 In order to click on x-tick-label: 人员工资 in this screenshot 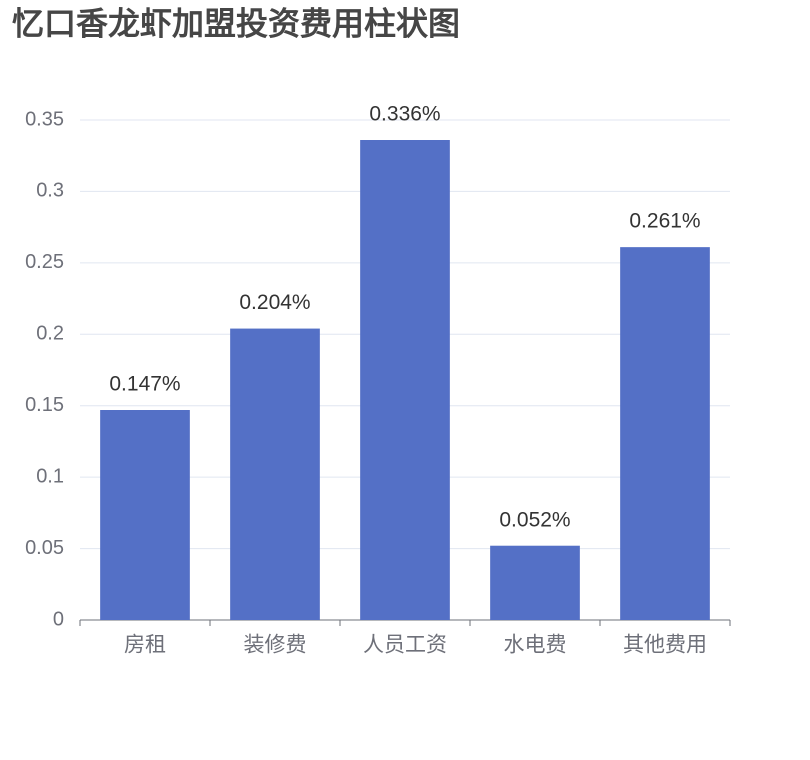, I will do `click(405, 645)`.